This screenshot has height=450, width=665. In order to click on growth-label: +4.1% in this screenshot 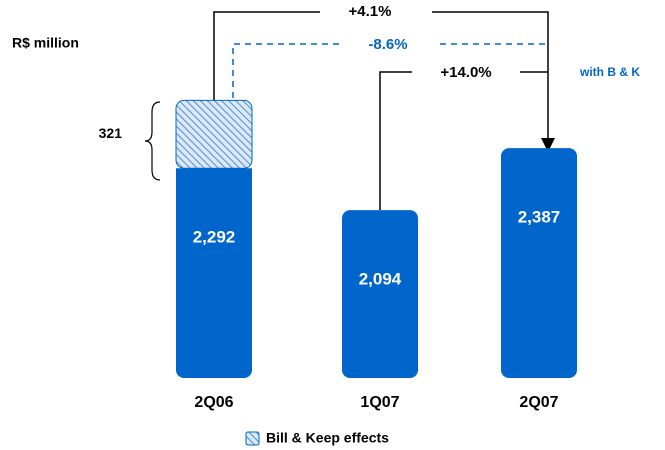, I will do `click(370, 11)`.